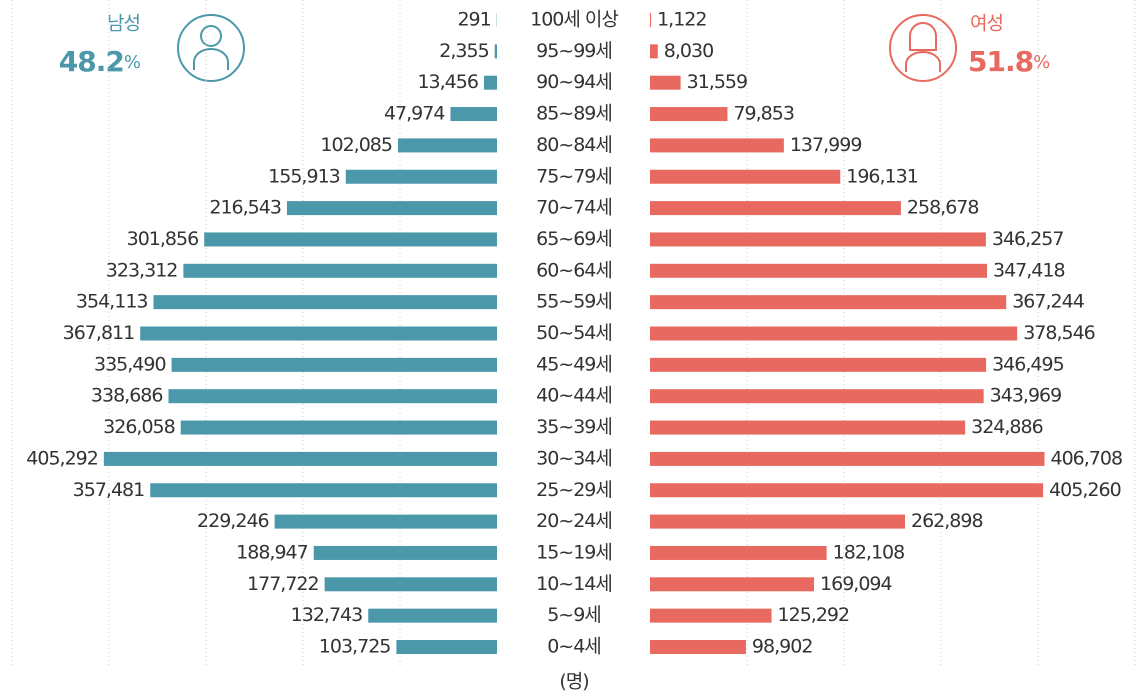 The height and width of the screenshot is (693, 1148). Describe the element at coordinates (109, 490) in the screenshot. I see `value-label: 357,481` at that location.